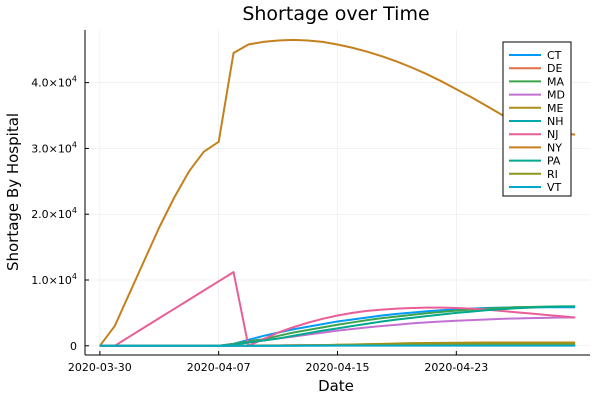  Describe the element at coordinates (555, 121) in the screenshot. I see `legend-label-nh: NH` at that location.